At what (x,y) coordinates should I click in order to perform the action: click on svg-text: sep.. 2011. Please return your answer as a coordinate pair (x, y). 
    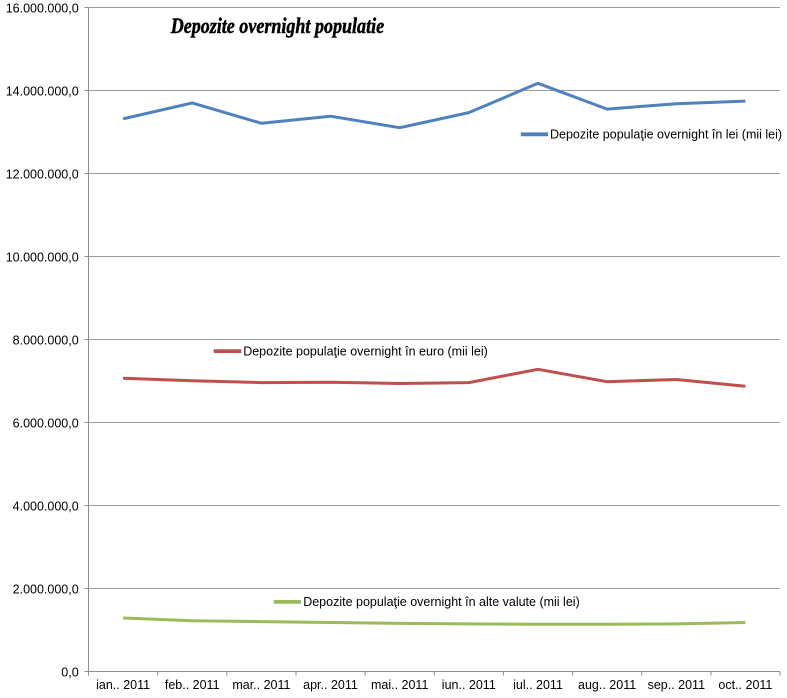
    Looking at the image, I should click on (677, 685).